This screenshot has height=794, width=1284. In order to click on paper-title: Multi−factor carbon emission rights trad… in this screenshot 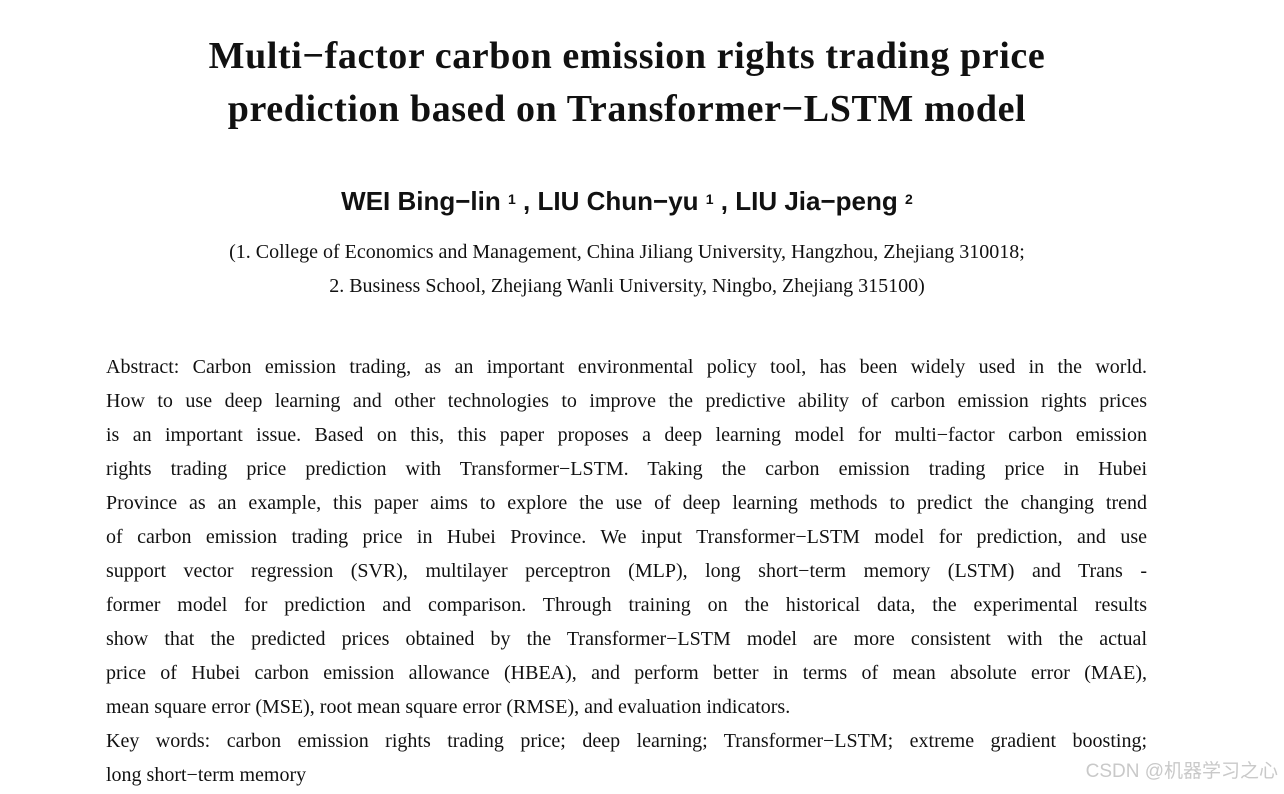, I will do `click(627, 83)`.